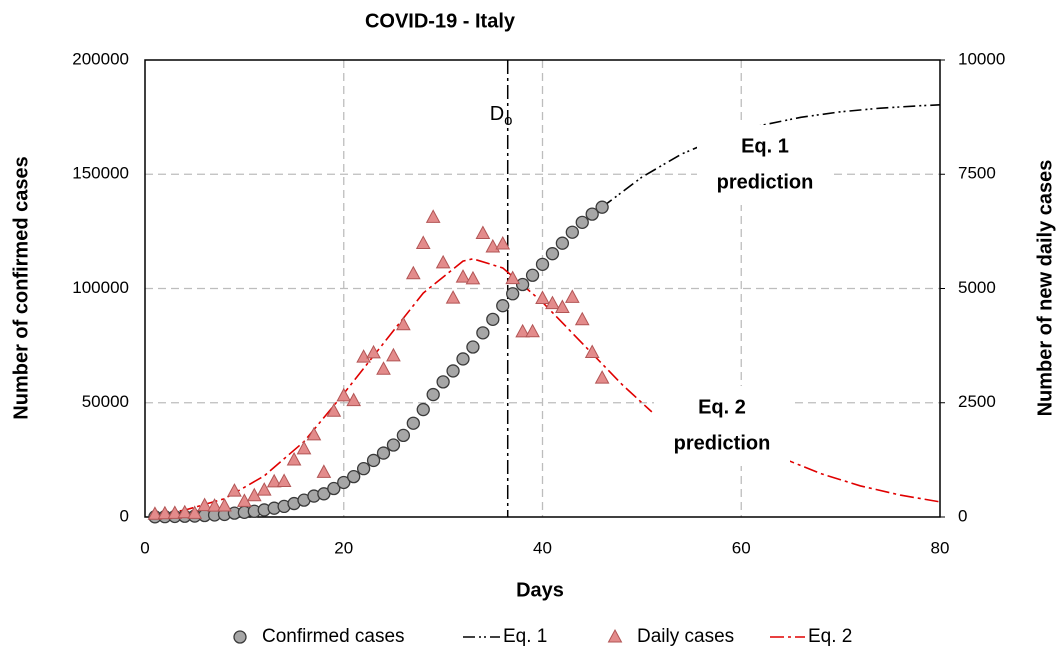 The height and width of the screenshot is (653, 1064). What do you see at coordinates (100, 173) in the screenshot?
I see `y-tick-label: 150000` at bounding box center [100, 173].